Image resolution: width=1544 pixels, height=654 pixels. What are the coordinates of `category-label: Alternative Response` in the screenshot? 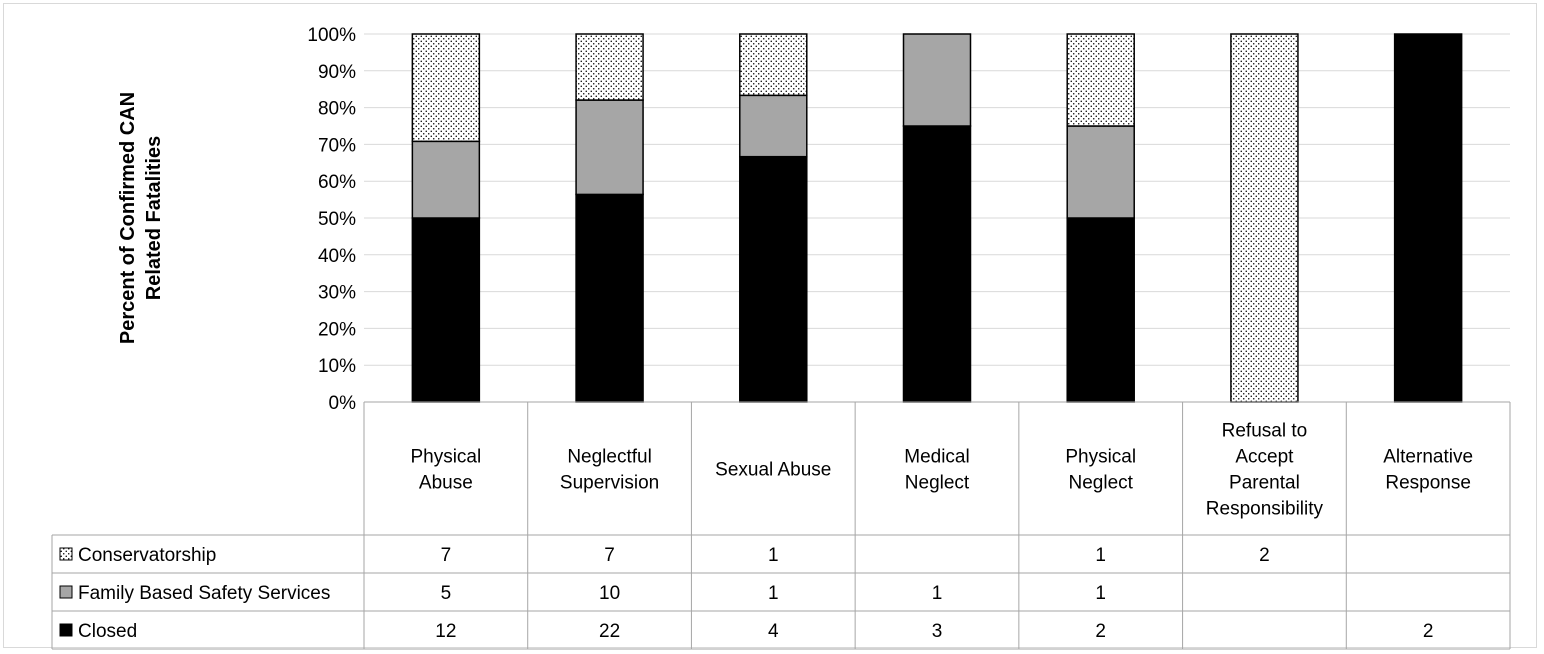 It's located at (1428, 470).